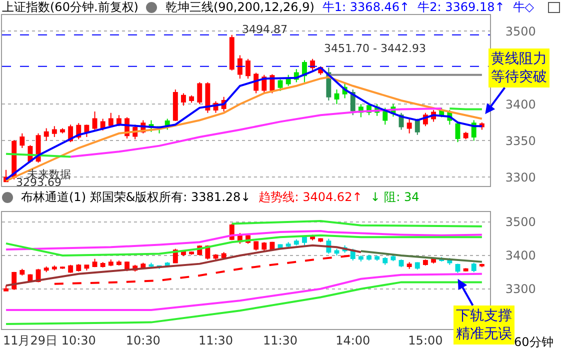  Describe the element at coordinates (484, 325) in the screenshot. I see `annotation: 下轨支撑精准无误` at that location.